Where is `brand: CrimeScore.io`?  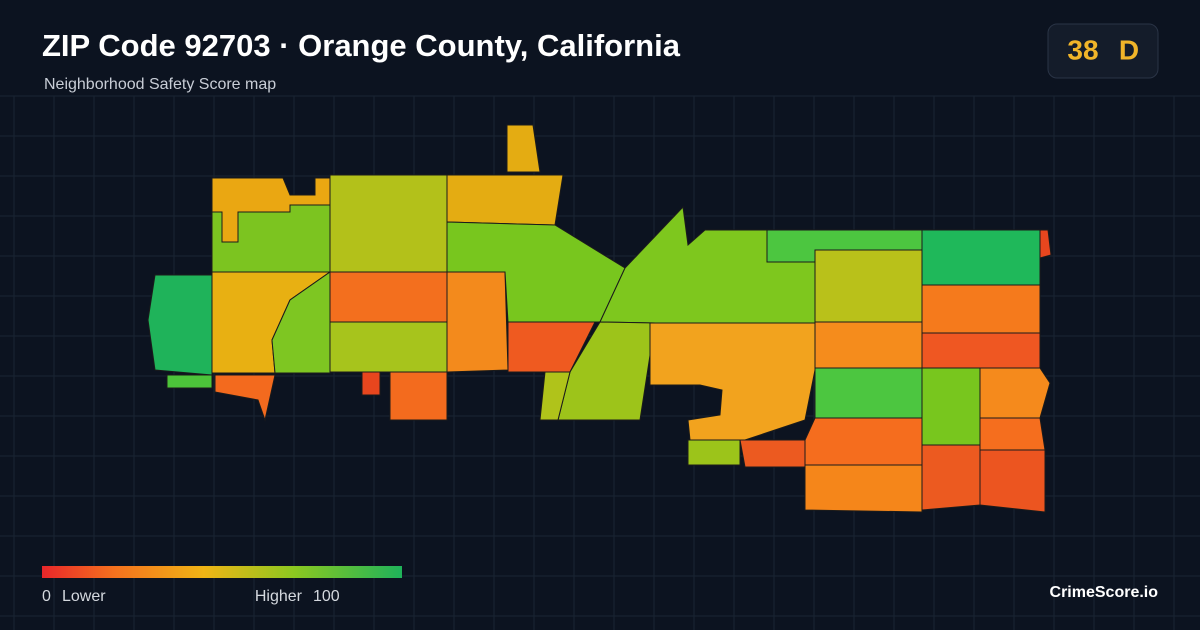
brand: CrimeScore.io is located at coordinates (1104, 592).